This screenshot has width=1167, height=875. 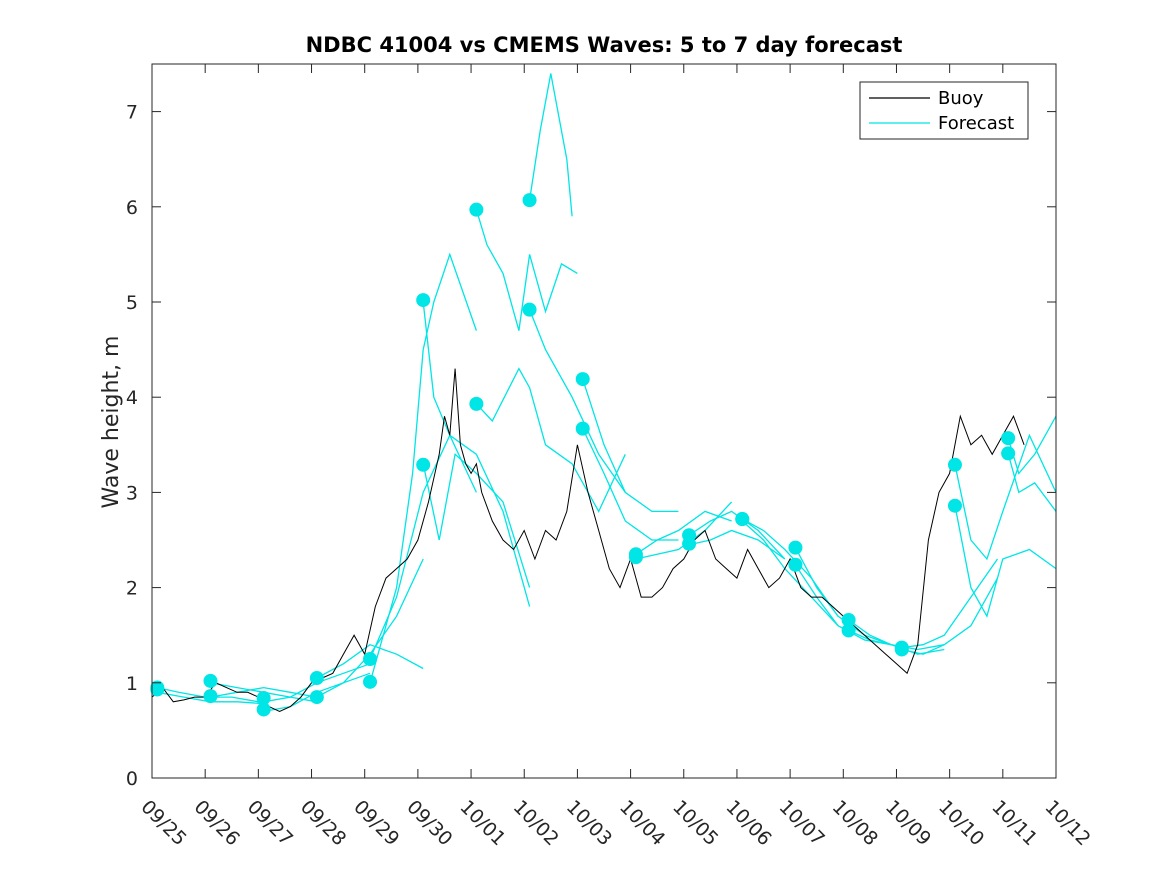 I want to click on y-tick-label-5: 5, so click(x=132, y=303).